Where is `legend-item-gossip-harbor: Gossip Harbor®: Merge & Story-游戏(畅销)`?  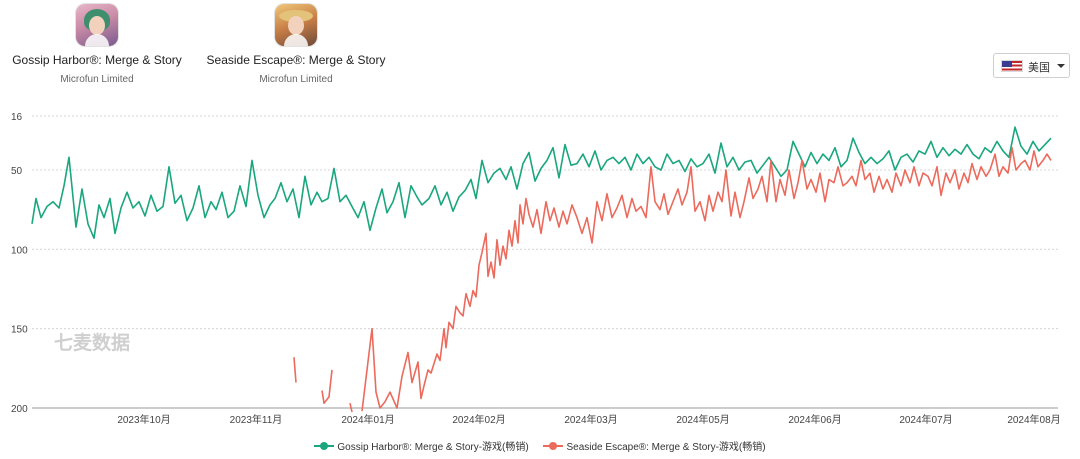
legend-item-gossip-harbor: Gossip Harbor®: Merge & Story-游戏(畅销) is located at coordinates (421, 445).